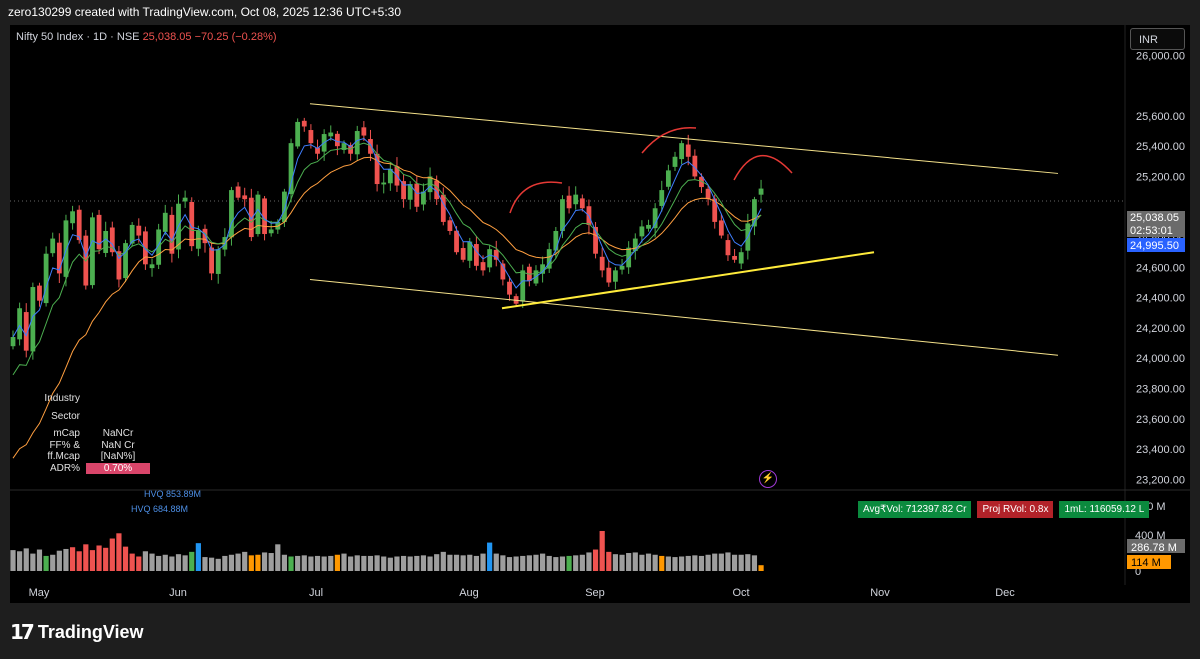 This screenshot has width=1200, height=659. What do you see at coordinates (84, 417) in the screenshot?
I see `info-row-sector: Sector` at bounding box center [84, 417].